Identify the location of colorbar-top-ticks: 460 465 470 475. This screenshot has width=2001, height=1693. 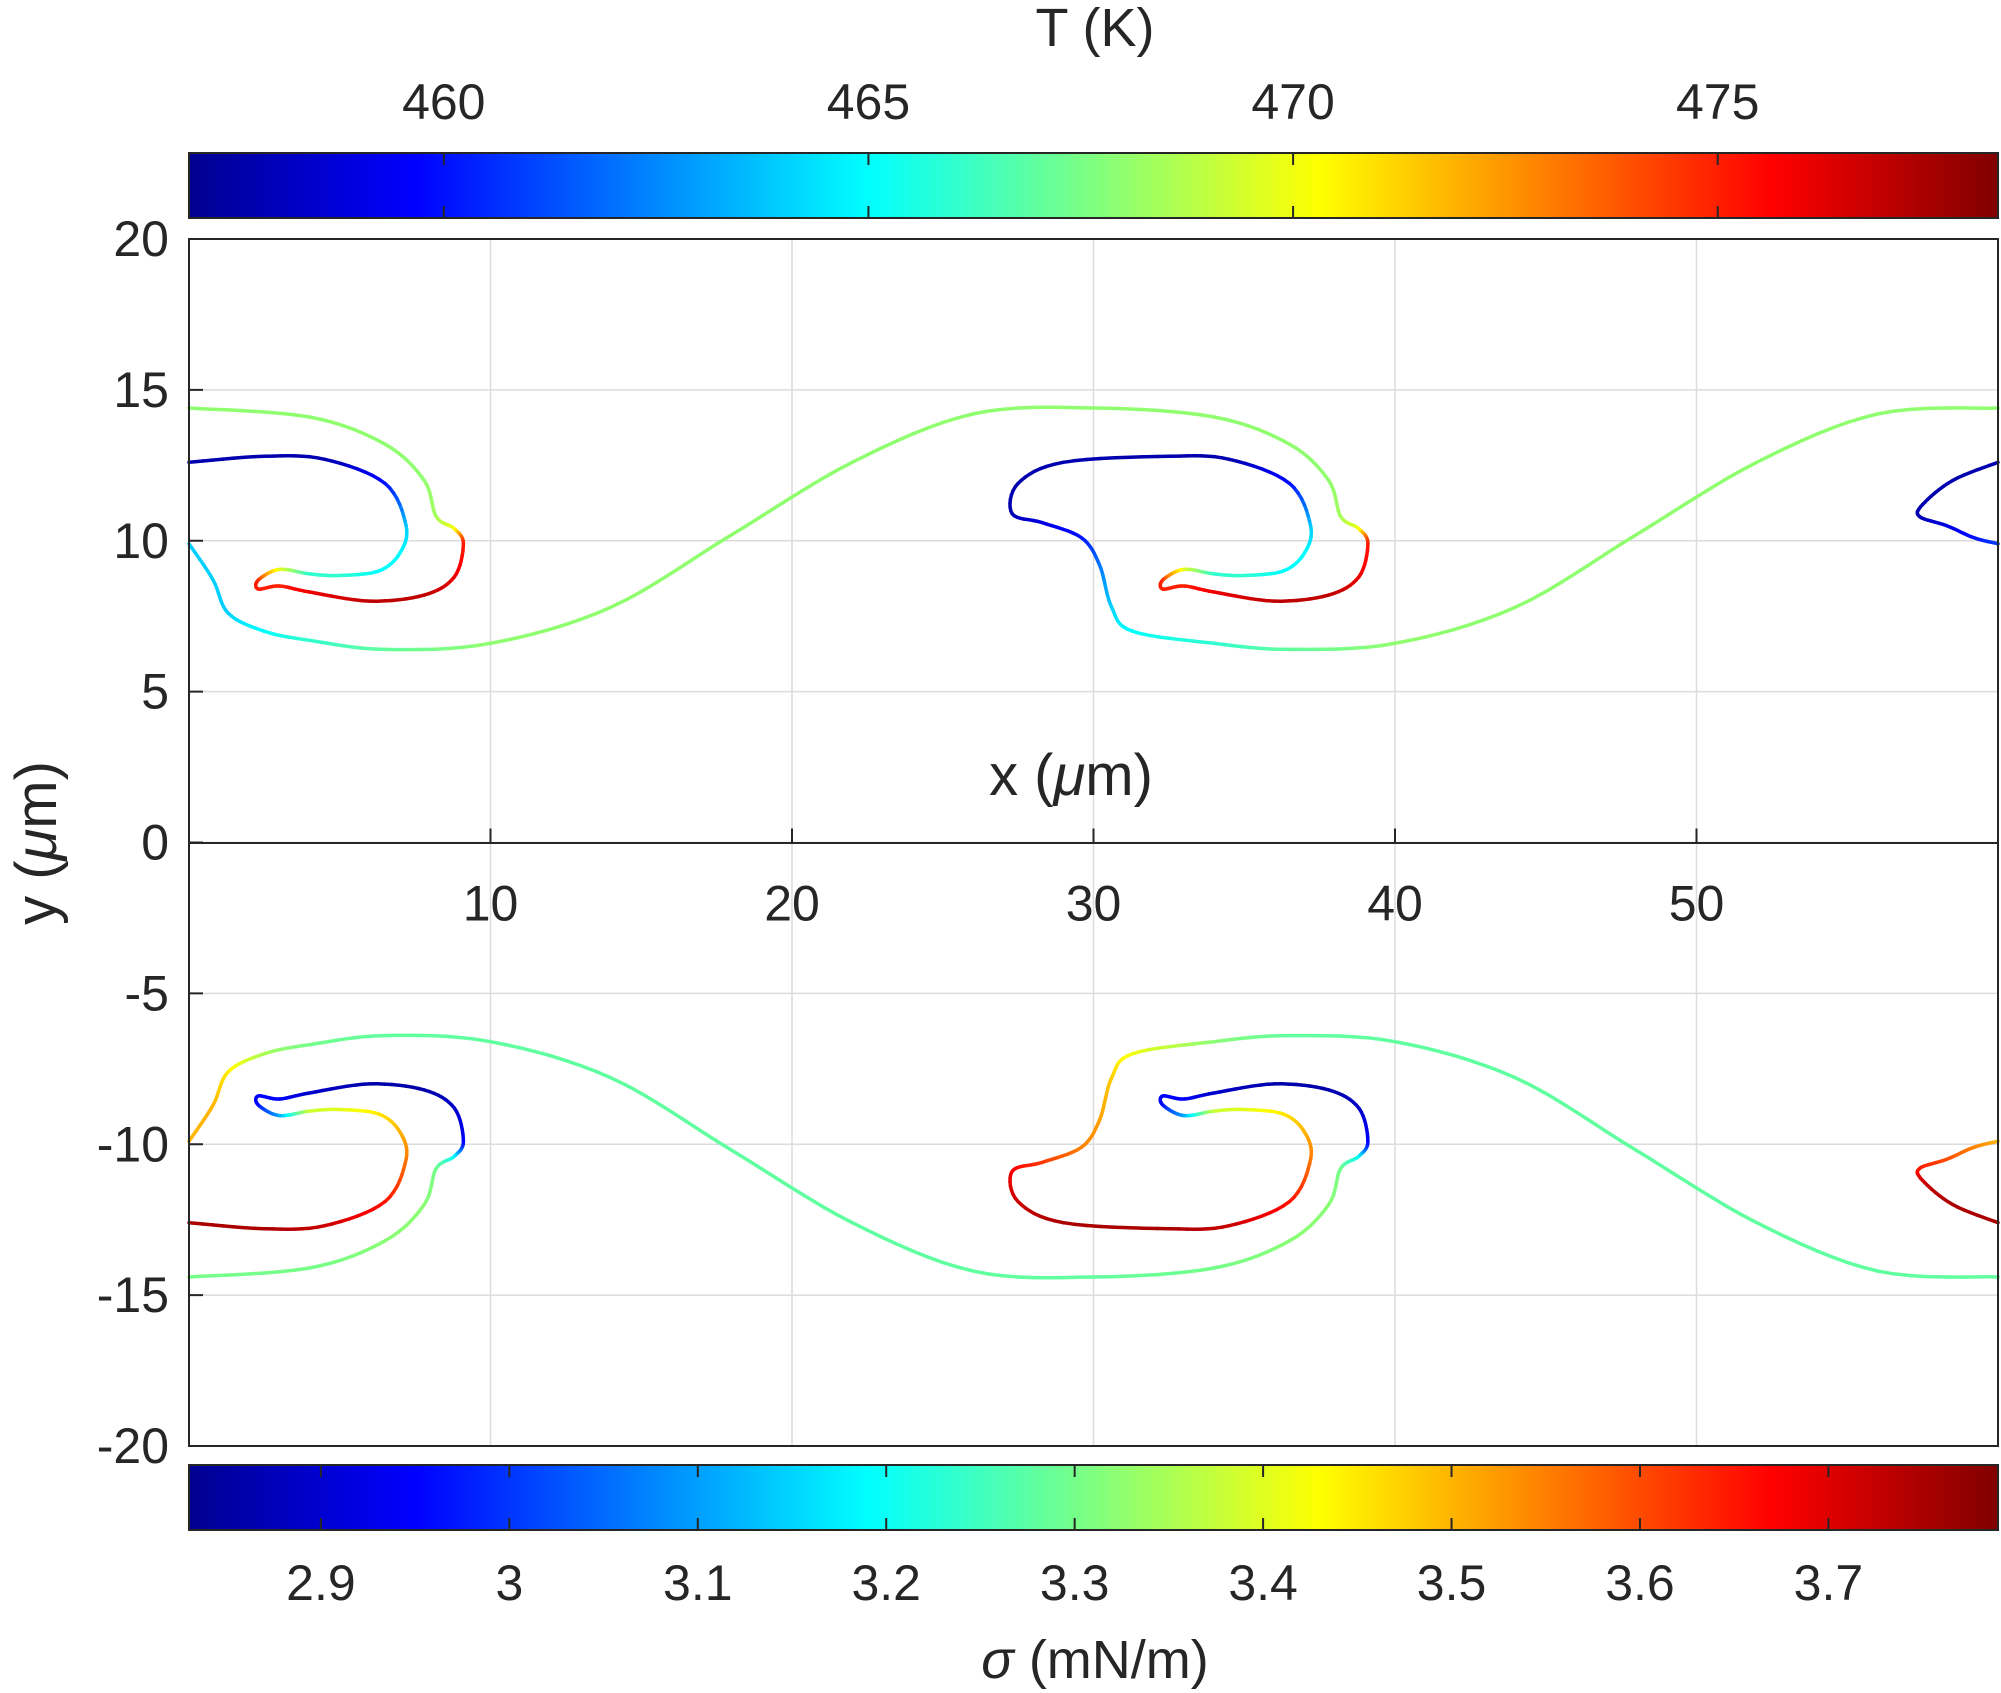
(1080, 146).